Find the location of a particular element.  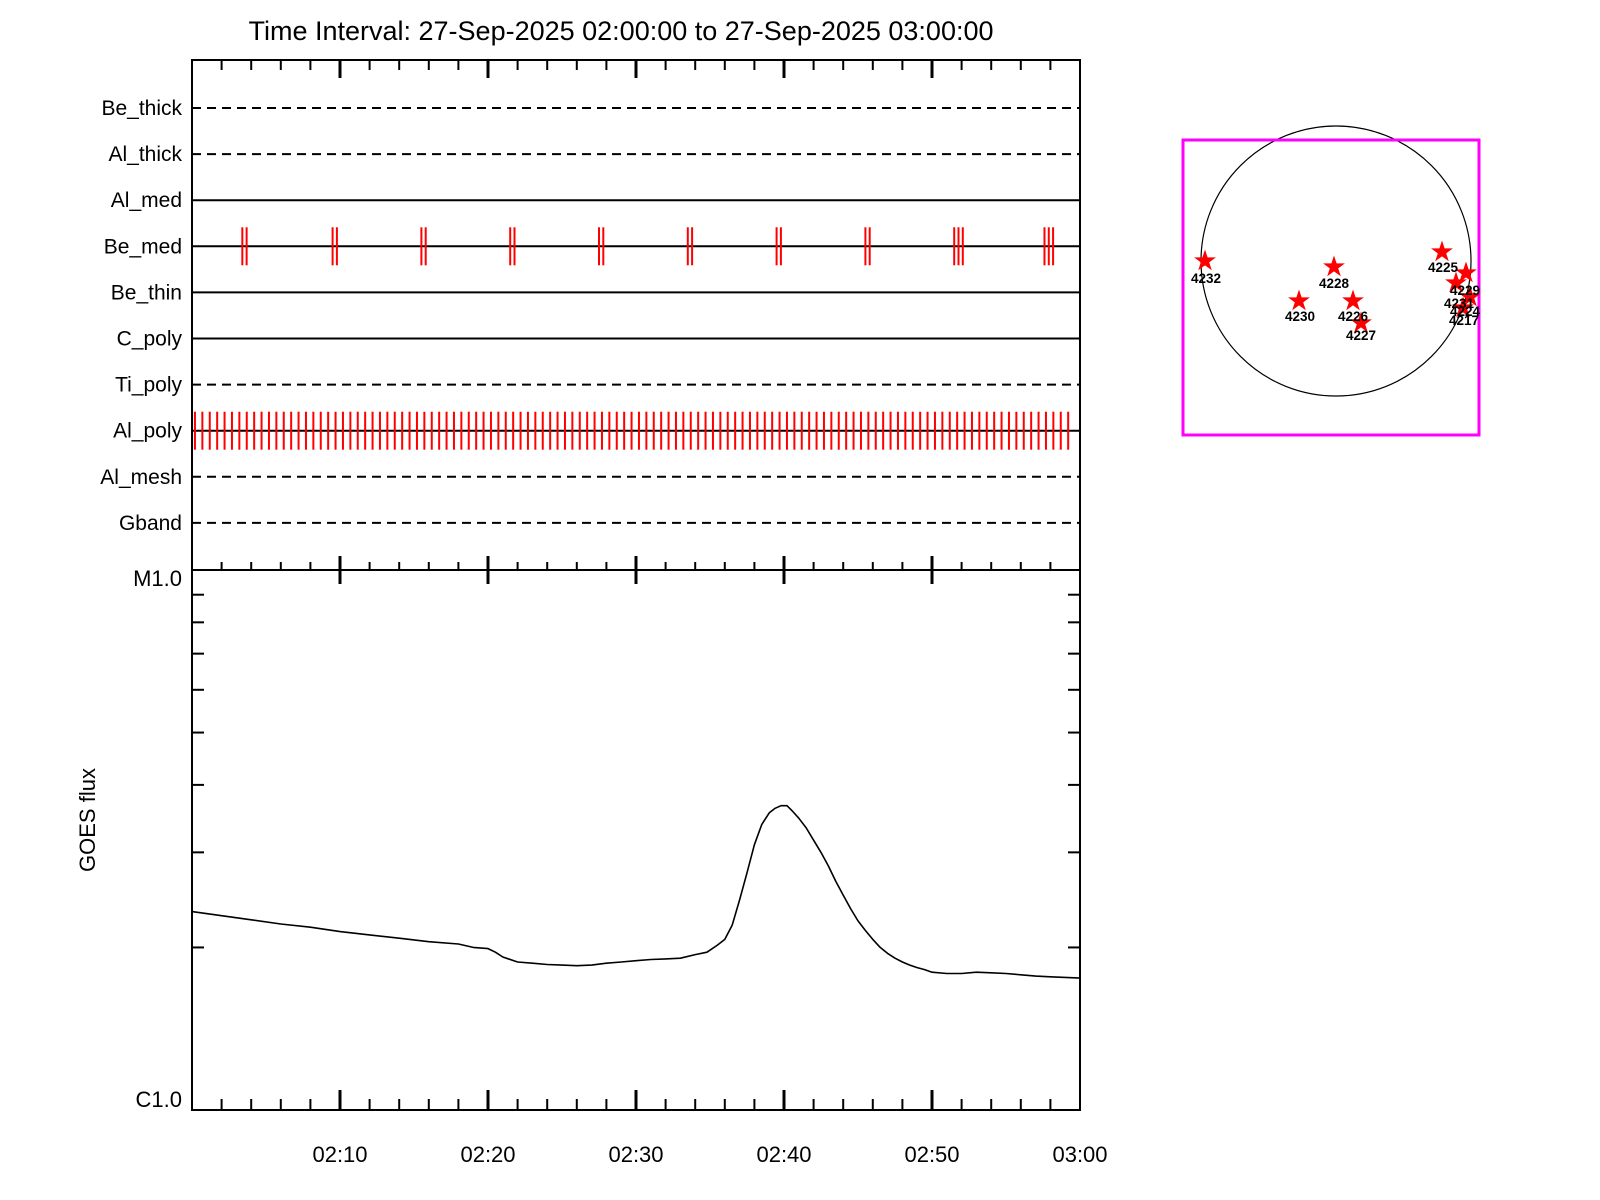

goes-x-tick-label: 02:40 is located at coordinates (783, 1154).